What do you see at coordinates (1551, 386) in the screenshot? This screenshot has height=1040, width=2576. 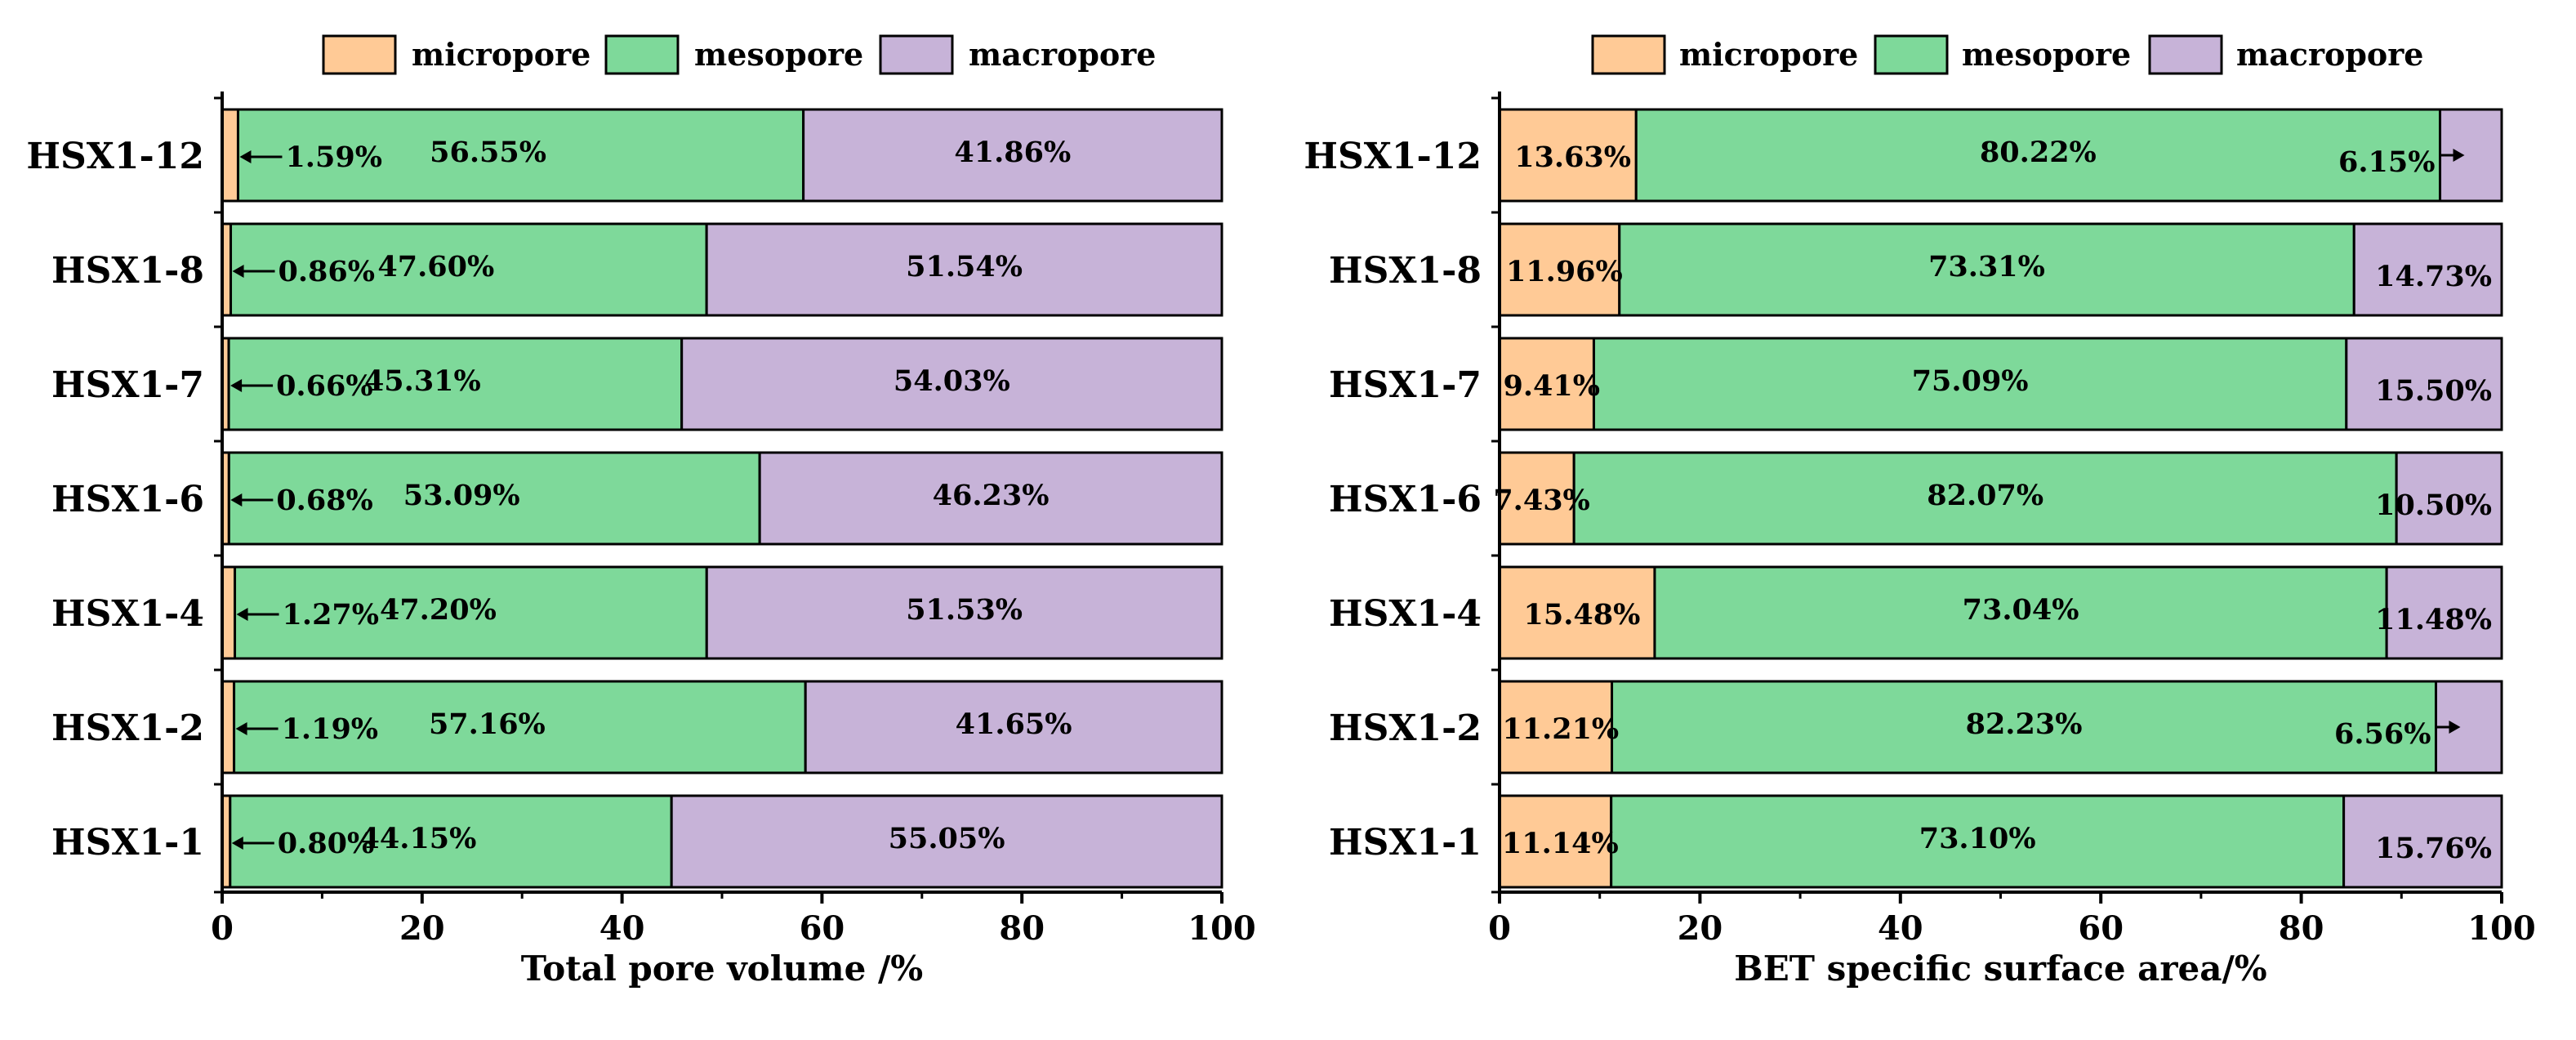 I see `micro-value-hsx1-7: 9.41%` at bounding box center [1551, 386].